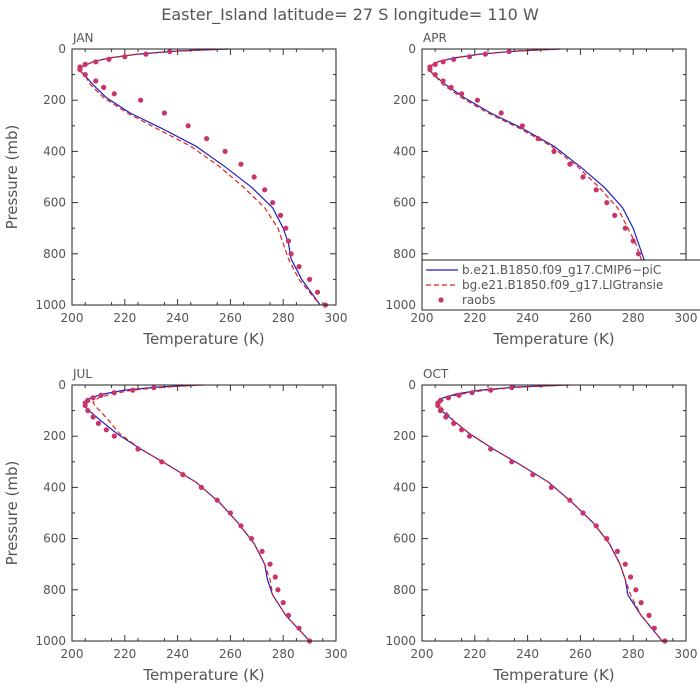 This screenshot has width=700, height=700. I want to click on legend-entry-label: raobs, so click(479, 300).